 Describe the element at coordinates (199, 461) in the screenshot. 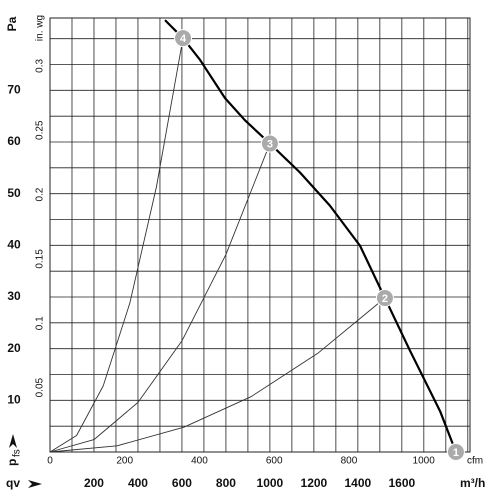

I see `x2-tick-label: 400` at that location.